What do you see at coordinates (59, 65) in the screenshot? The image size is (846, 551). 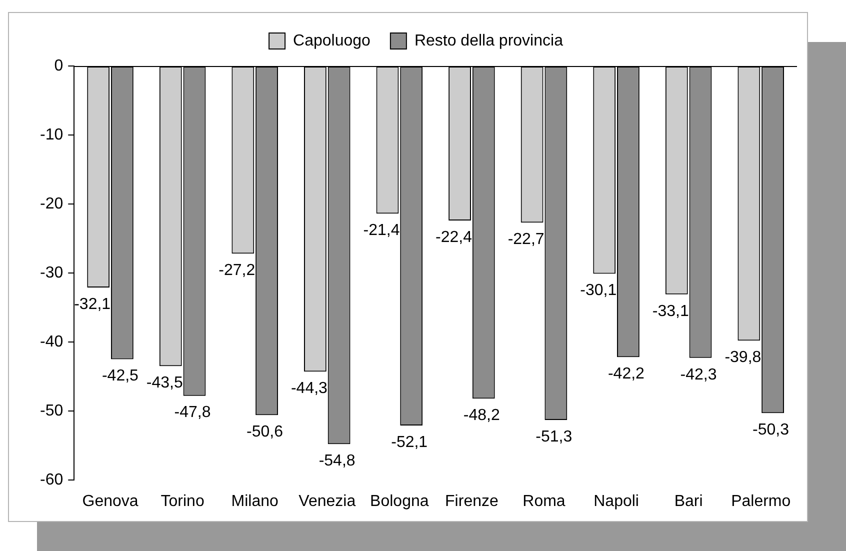 I see `y-tick-label: 0` at bounding box center [59, 65].